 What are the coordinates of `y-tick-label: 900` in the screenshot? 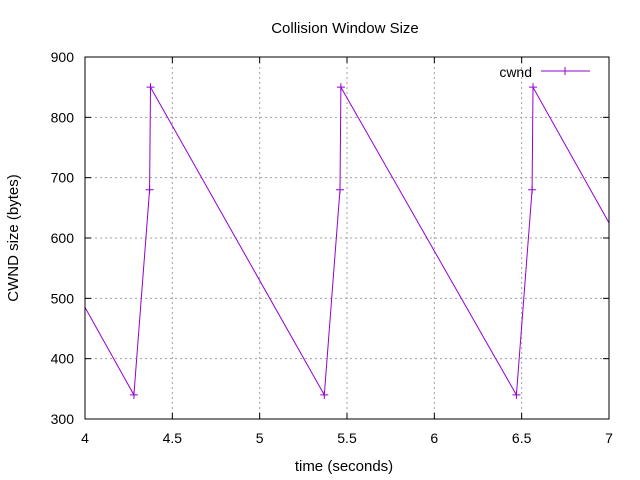 It's located at (63, 57).